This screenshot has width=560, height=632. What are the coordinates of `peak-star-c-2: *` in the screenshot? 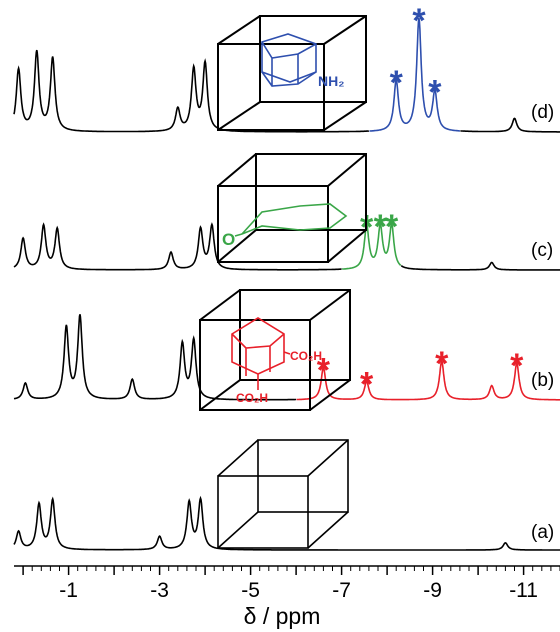 It's located at (392, 227).